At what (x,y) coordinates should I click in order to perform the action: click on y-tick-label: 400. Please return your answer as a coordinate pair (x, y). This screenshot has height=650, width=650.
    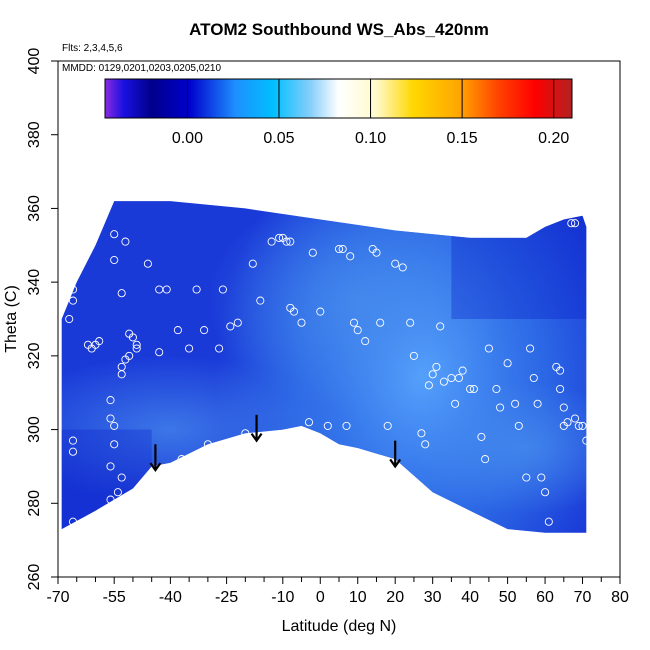
    Looking at the image, I should click on (34, 61).